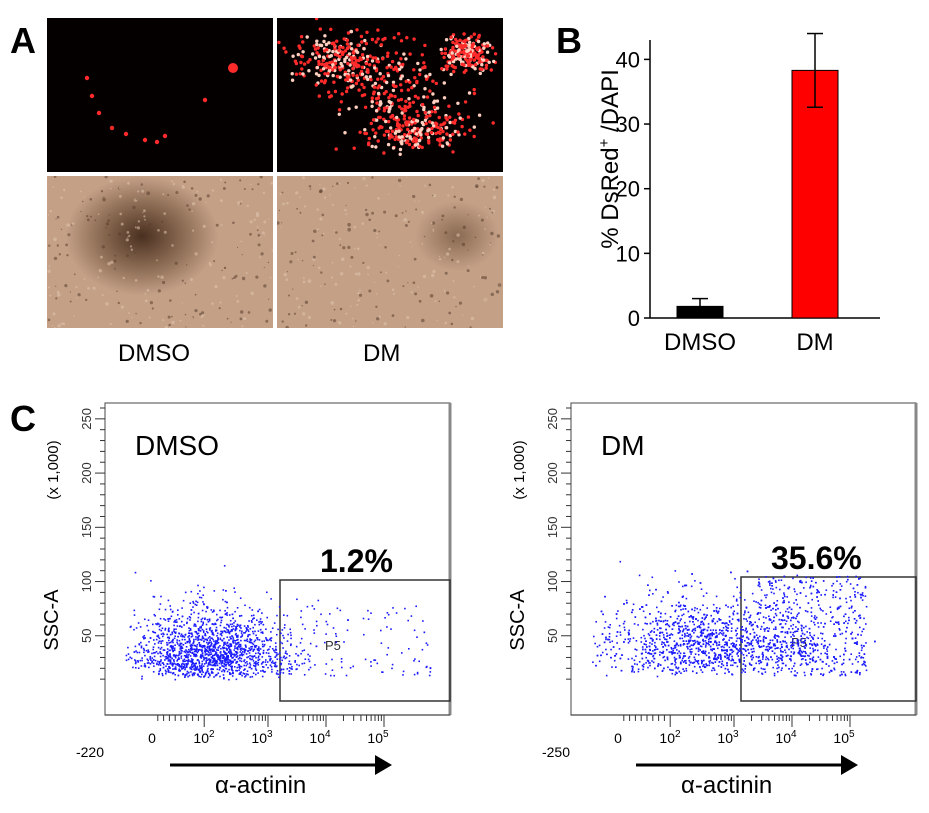 The image size is (929, 813). Describe the element at coordinates (320, 737) in the screenshot. I see `x-tick-label: 104` at that location.